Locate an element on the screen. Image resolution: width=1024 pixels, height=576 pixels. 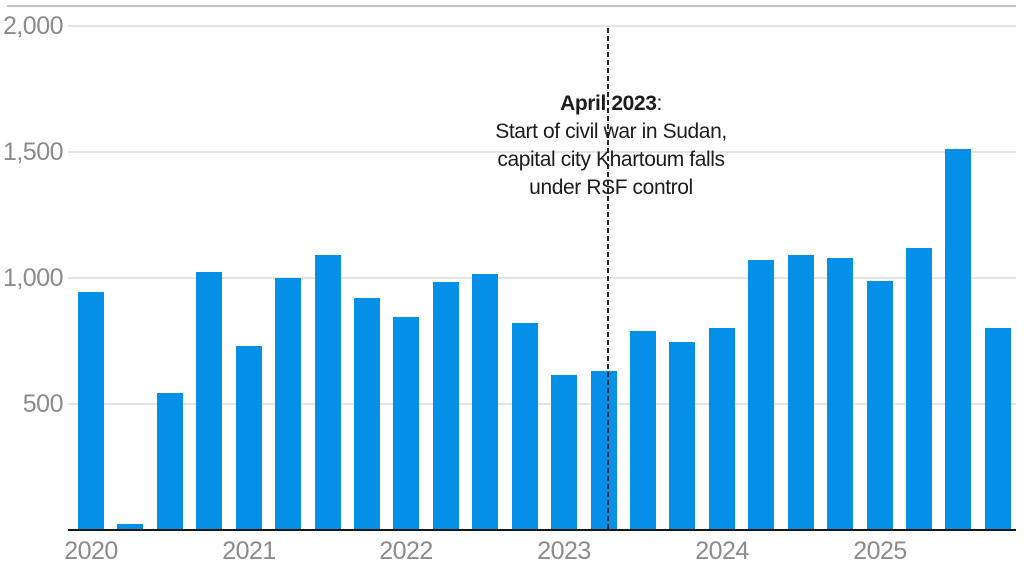
bar-2023-Q3 is located at coordinates (643, 430).